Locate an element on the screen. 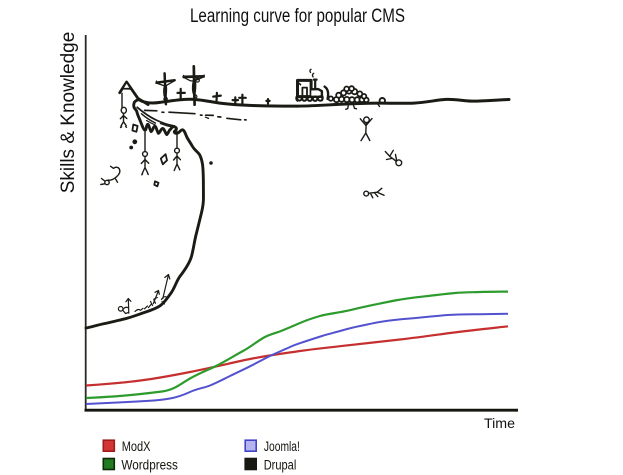  svg-text: Time is located at coordinates (499, 423).